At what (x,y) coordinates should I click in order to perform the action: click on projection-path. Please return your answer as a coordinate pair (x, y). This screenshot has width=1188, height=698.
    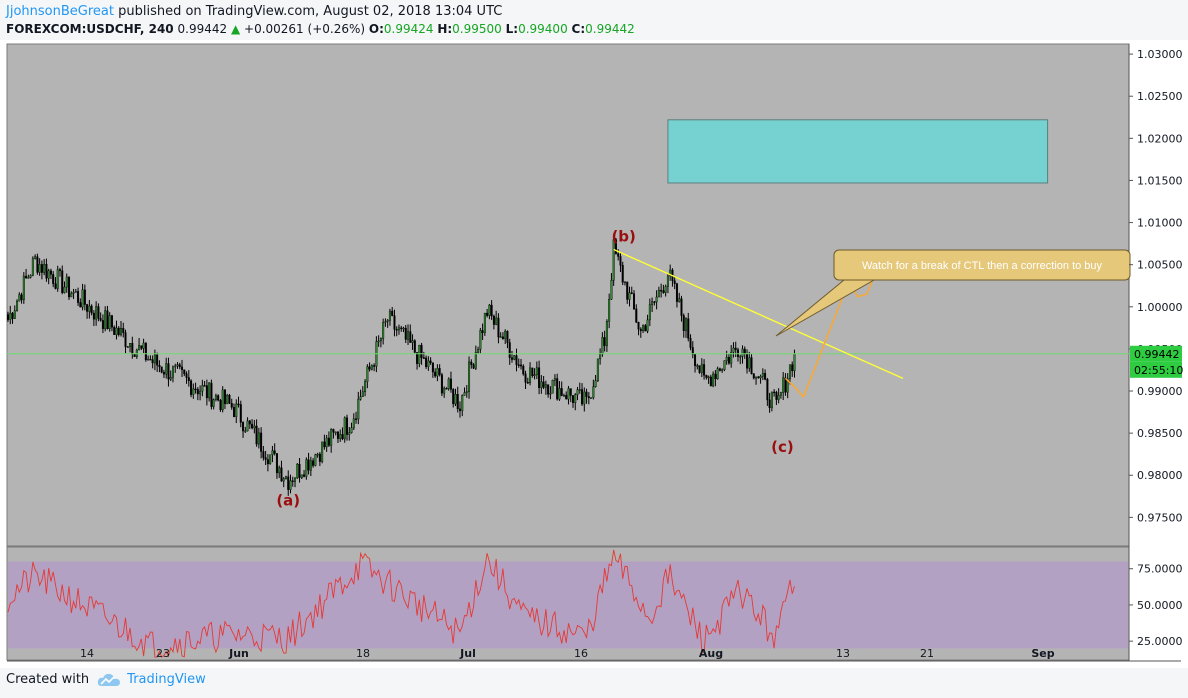
    Looking at the image, I should click on (835, 324).